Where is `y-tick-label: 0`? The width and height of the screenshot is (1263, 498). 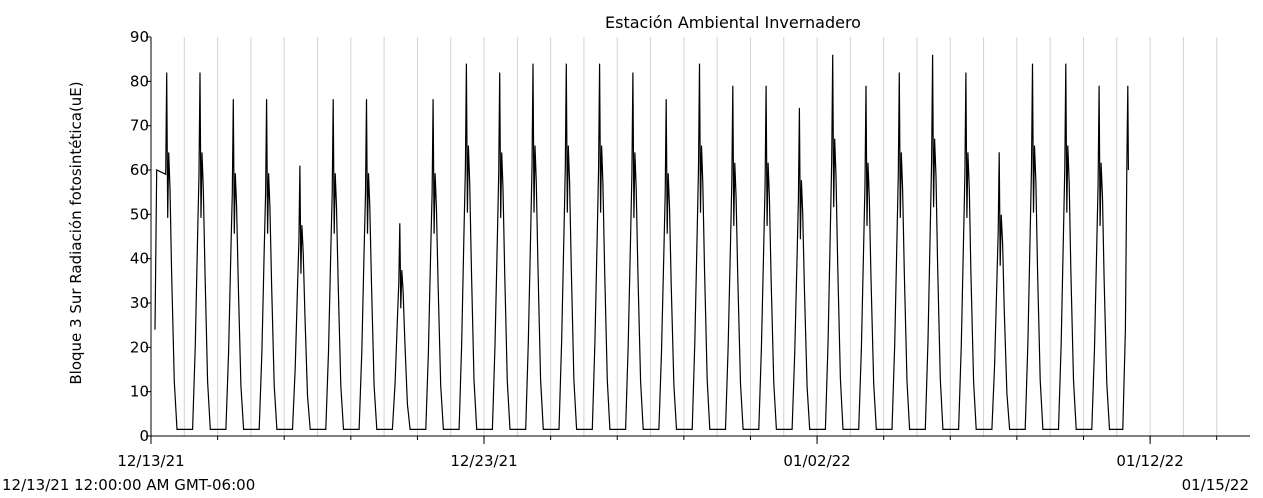
y-tick-label: 0 is located at coordinates (144, 436).